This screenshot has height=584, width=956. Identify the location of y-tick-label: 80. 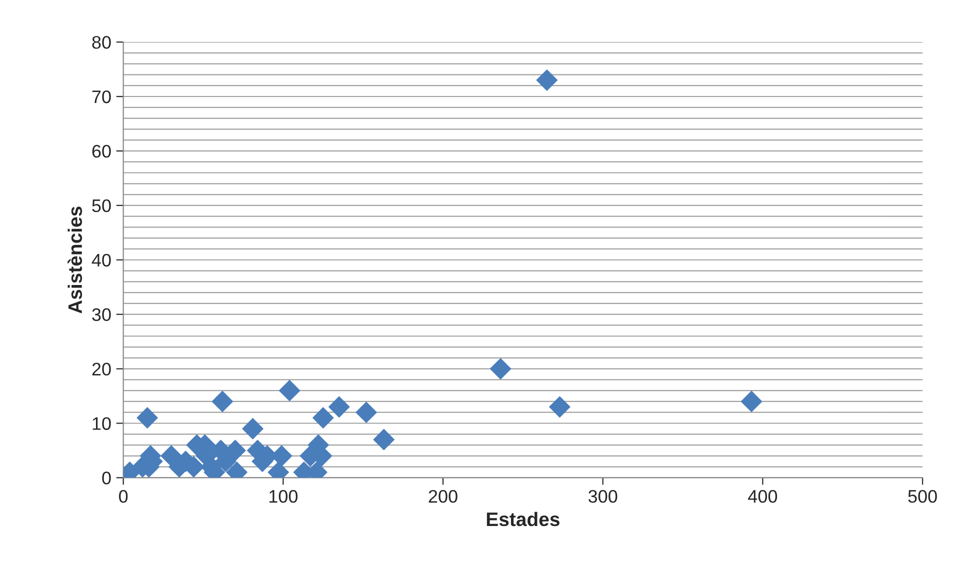
(101, 42).